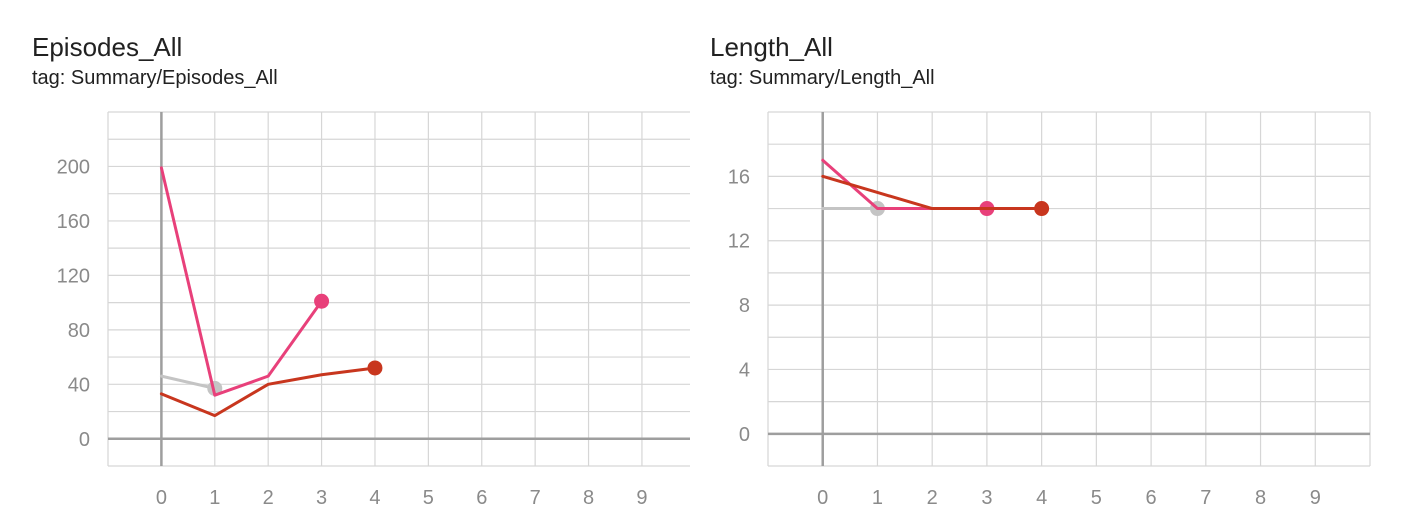  I want to click on chart-tag: tag: Summary/Episodes_All, so click(155, 78).